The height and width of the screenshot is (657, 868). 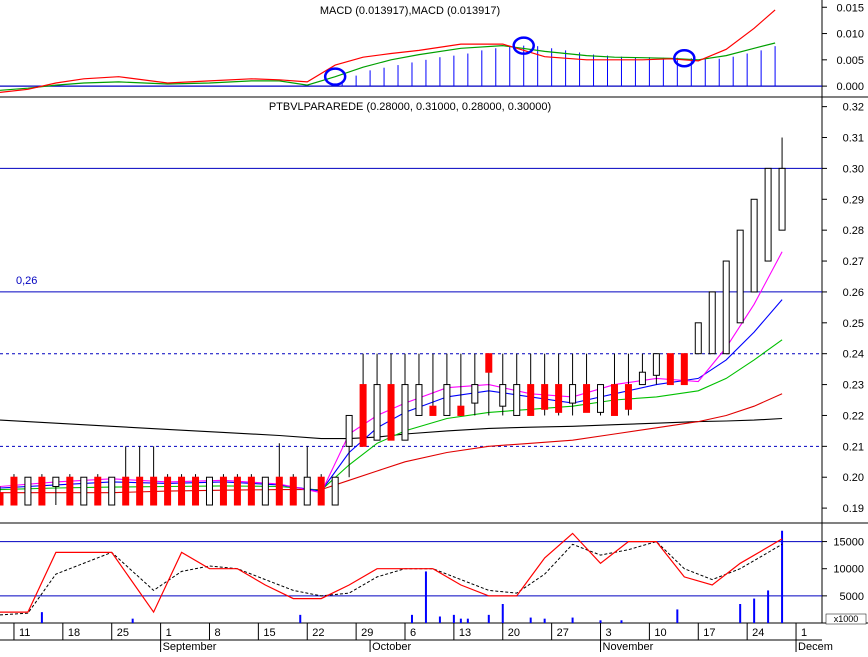 What do you see at coordinates (335, 76) in the screenshot?
I see `highlight-circle` at bounding box center [335, 76].